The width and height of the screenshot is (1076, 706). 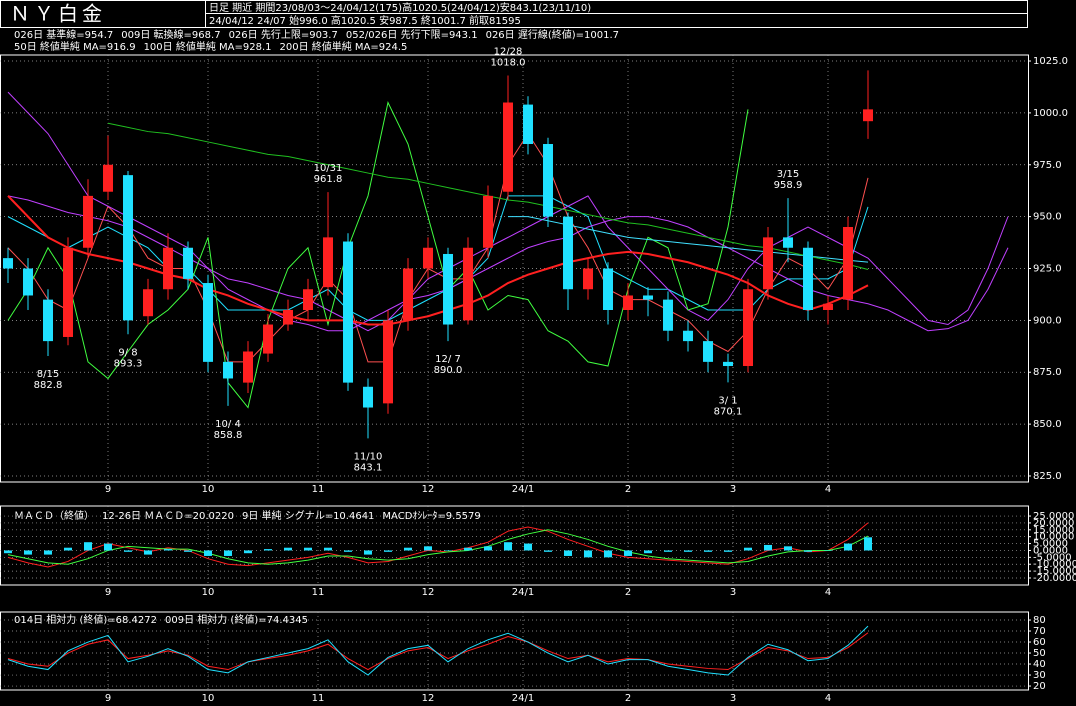 I want to click on y-tick-label: 950.0, so click(x=1047, y=217).